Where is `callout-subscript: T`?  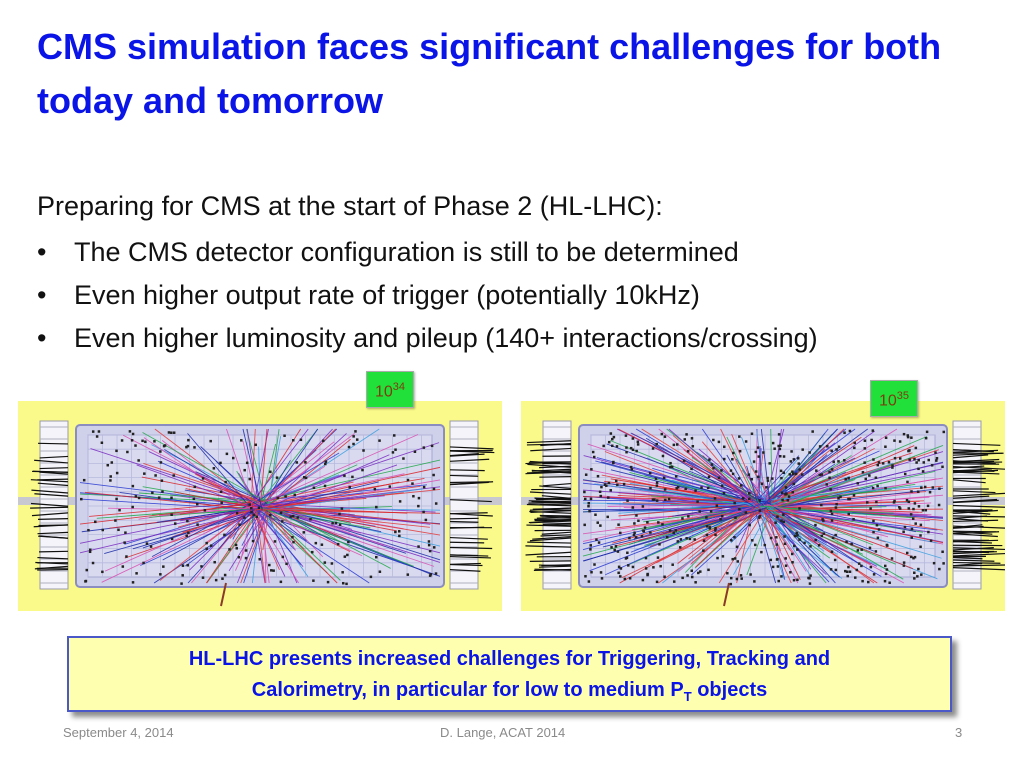
callout-subscript: T is located at coordinates (687, 696).